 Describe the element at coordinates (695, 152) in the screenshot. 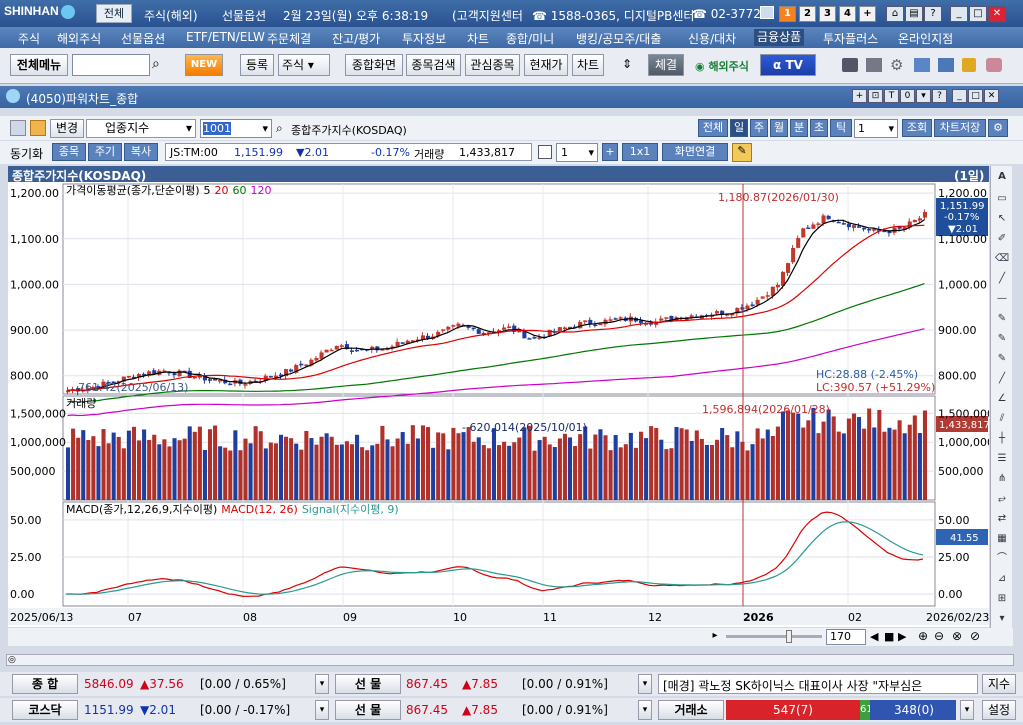

I see `screen-link-button: 화면연결` at that location.